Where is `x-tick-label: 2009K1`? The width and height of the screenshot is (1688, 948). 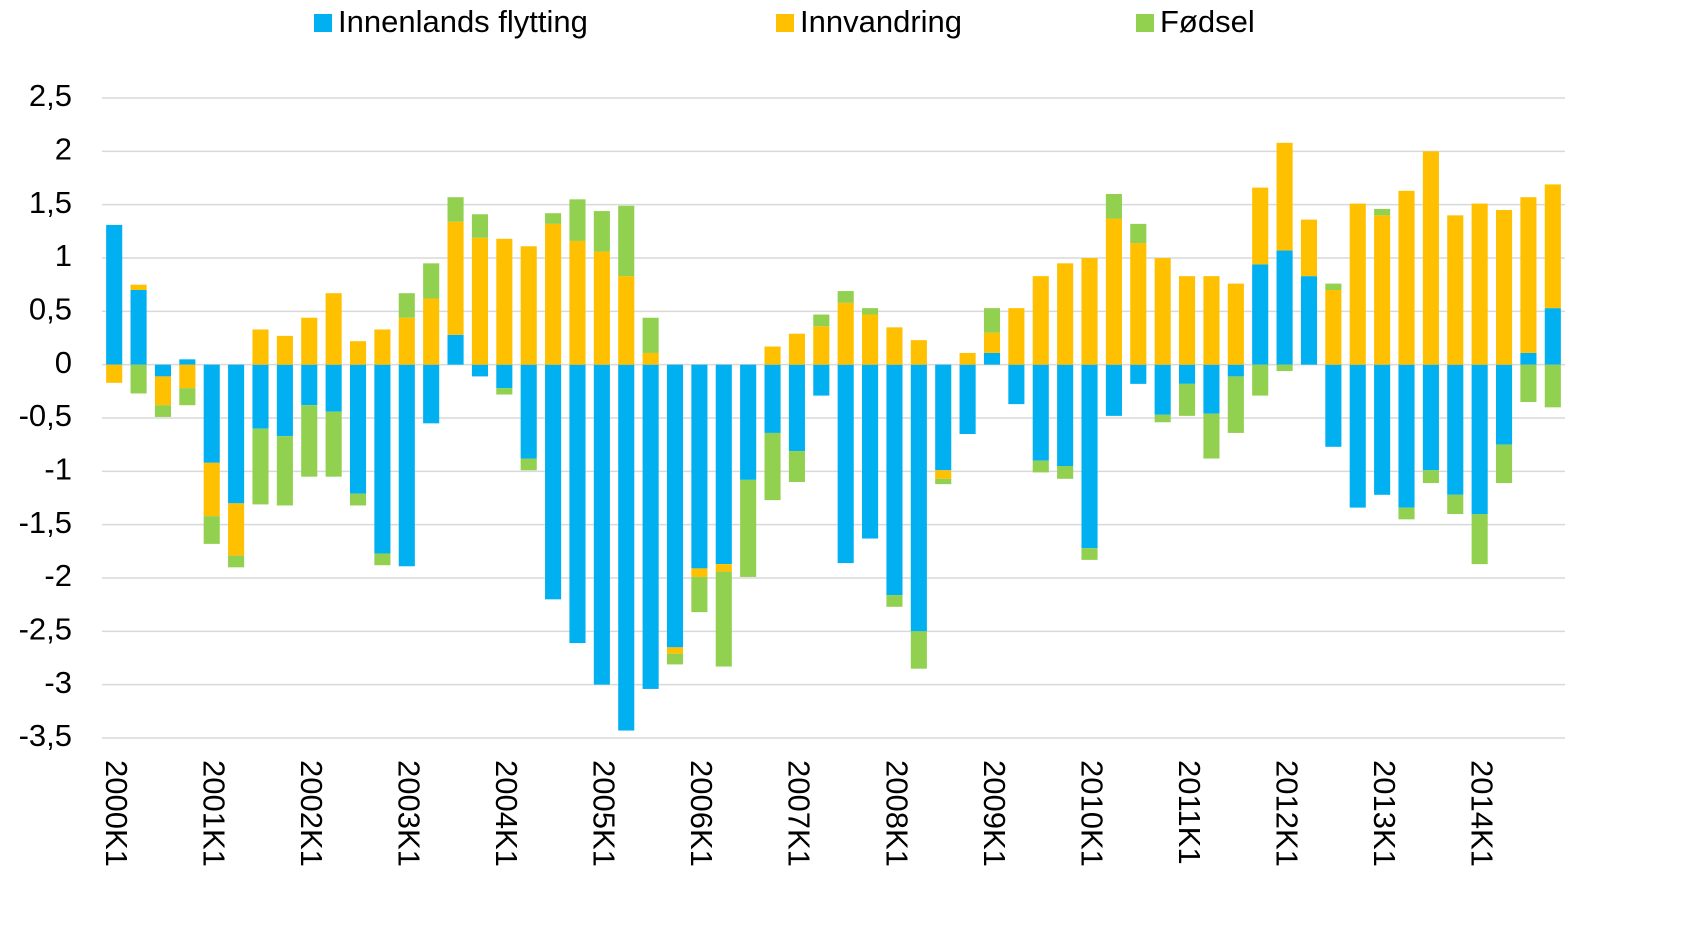
x-tick-label: 2009K1 is located at coordinates (994, 813).